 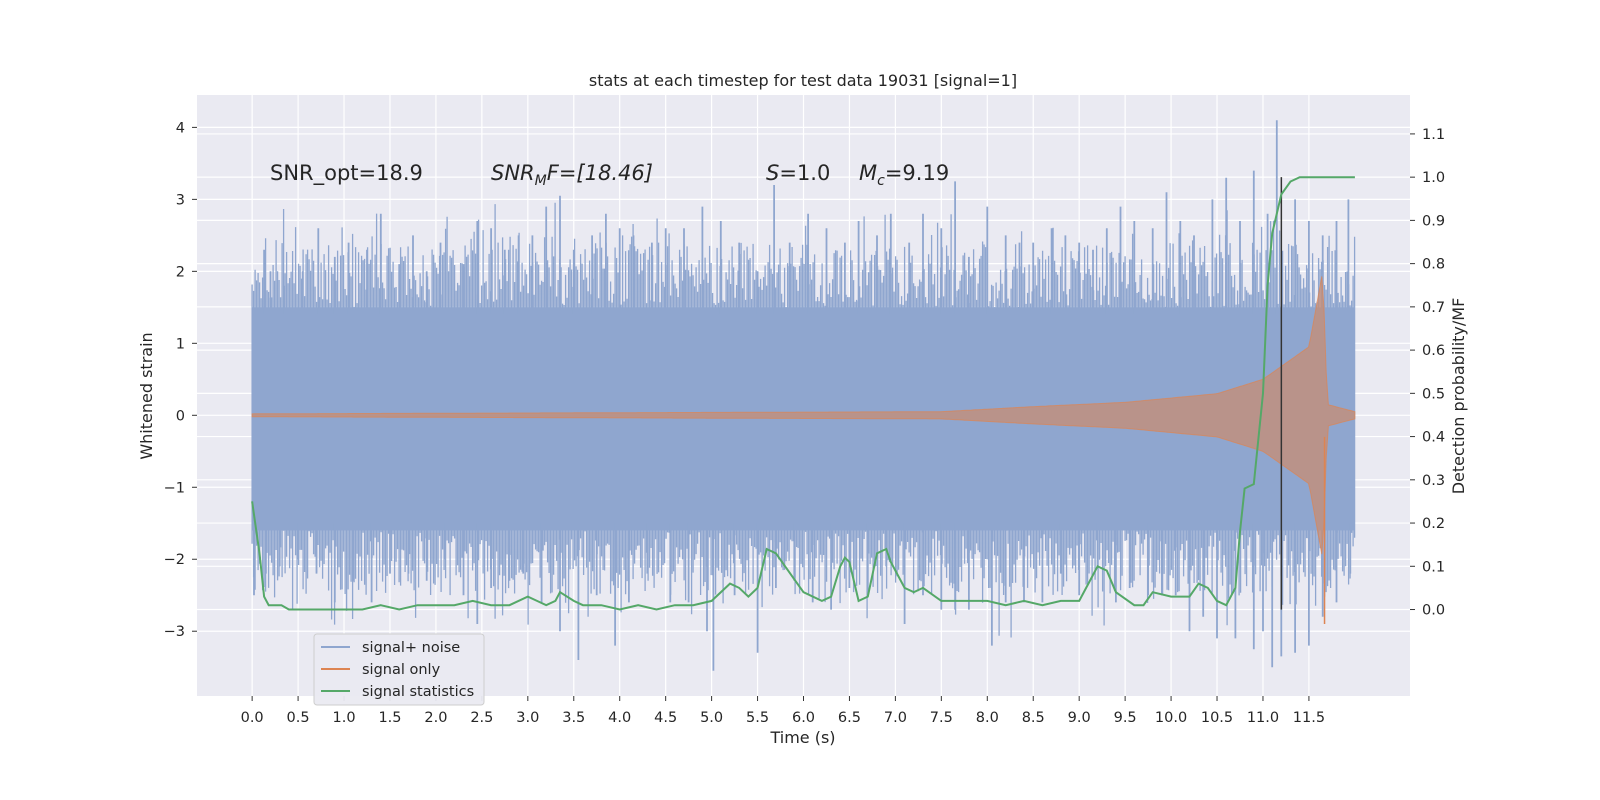 I want to click on x-tick-label: 8.5, so click(x=1033, y=718).